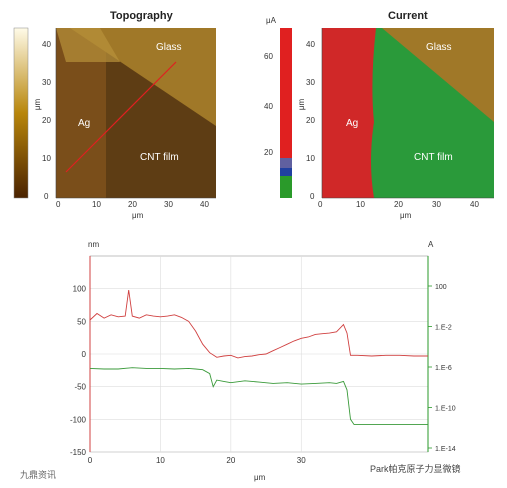 This screenshot has height=488, width=507. I want to click on topography-title: Topography, so click(141, 16).